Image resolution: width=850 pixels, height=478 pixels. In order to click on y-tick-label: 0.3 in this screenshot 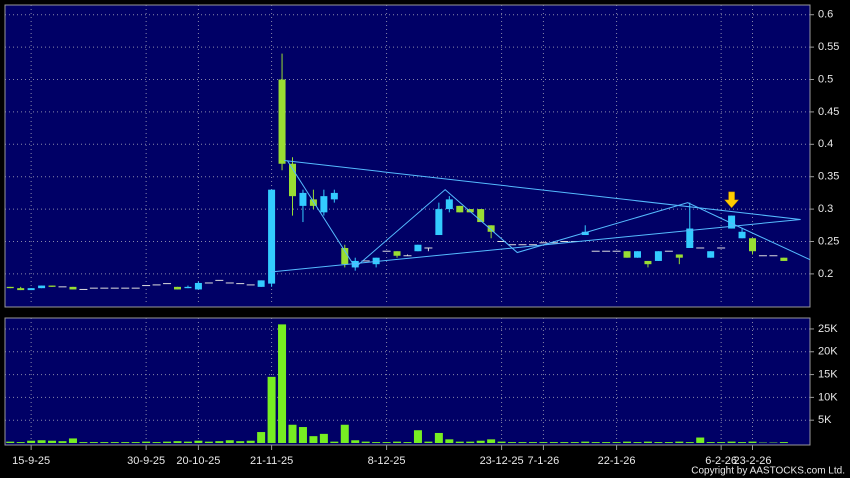, I will do `click(825, 209)`.